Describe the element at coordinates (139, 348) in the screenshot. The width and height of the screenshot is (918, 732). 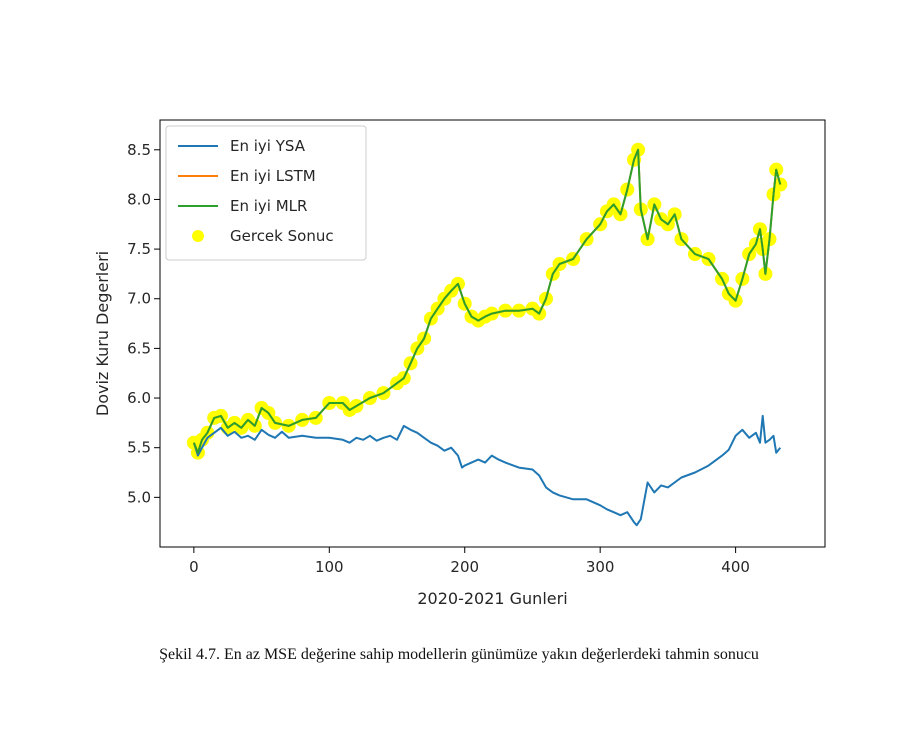
I see `y-tick-label: 6.5` at that location.